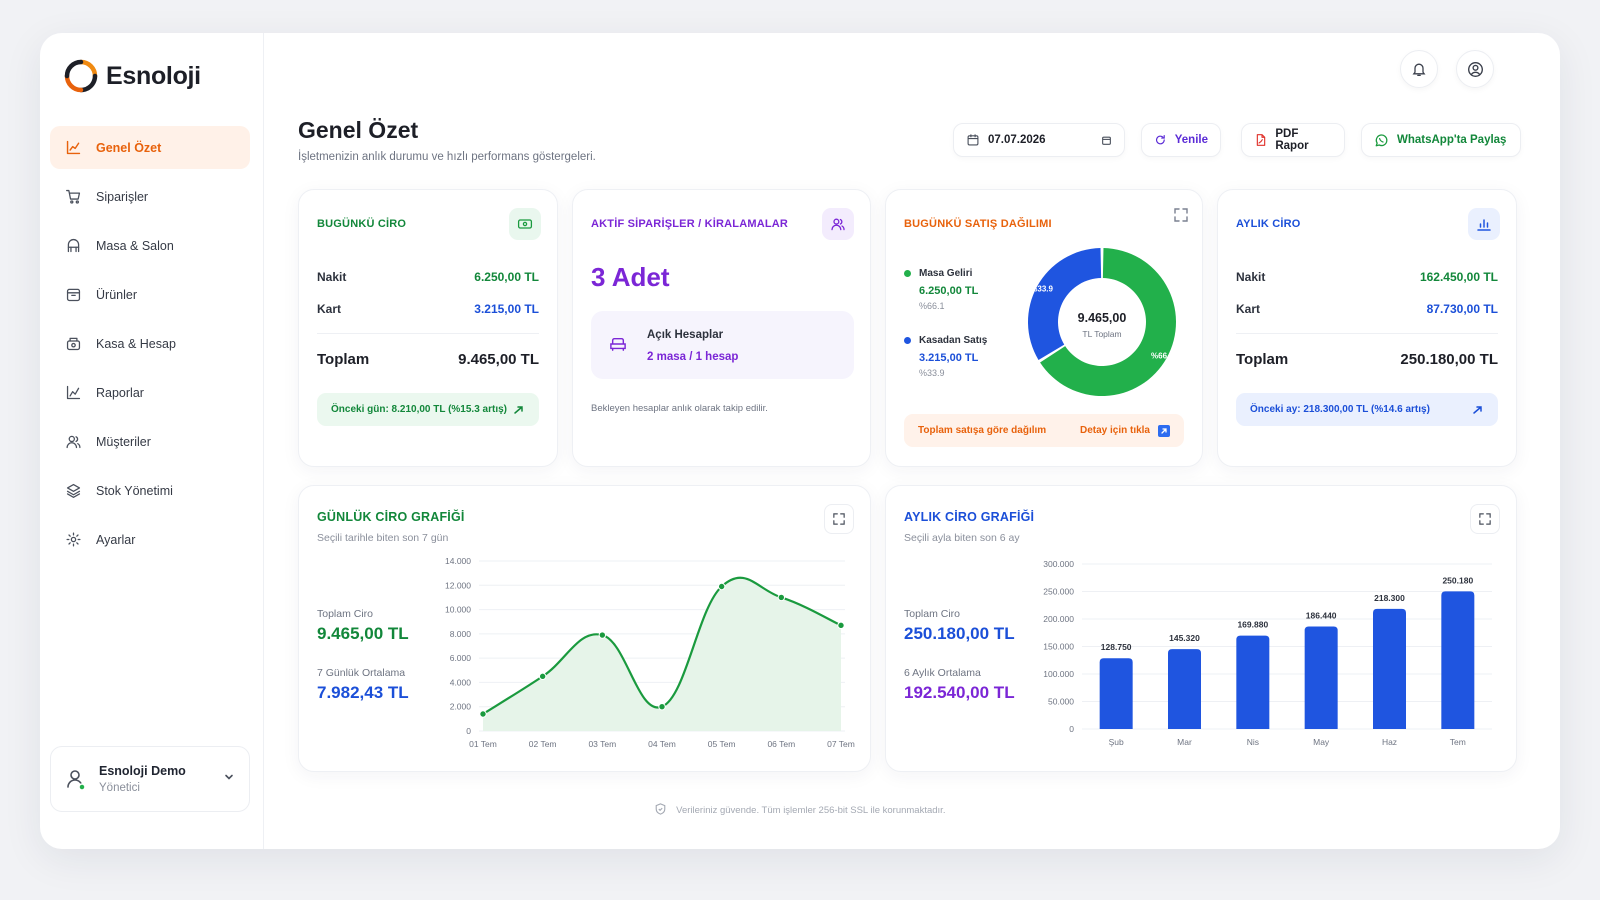  What do you see at coordinates (153, 75) in the screenshot?
I see `brand-name: Esnoloji` at bounding box center [153, 75].